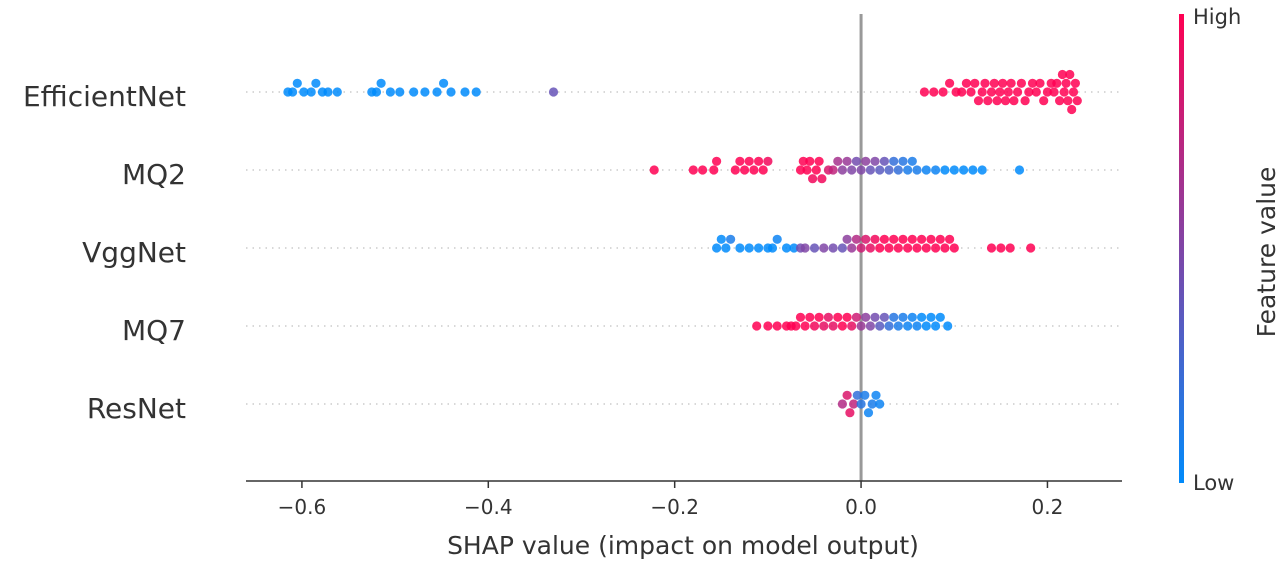  I want to click on colorbar-low-label: Low, so click(1213, 483).